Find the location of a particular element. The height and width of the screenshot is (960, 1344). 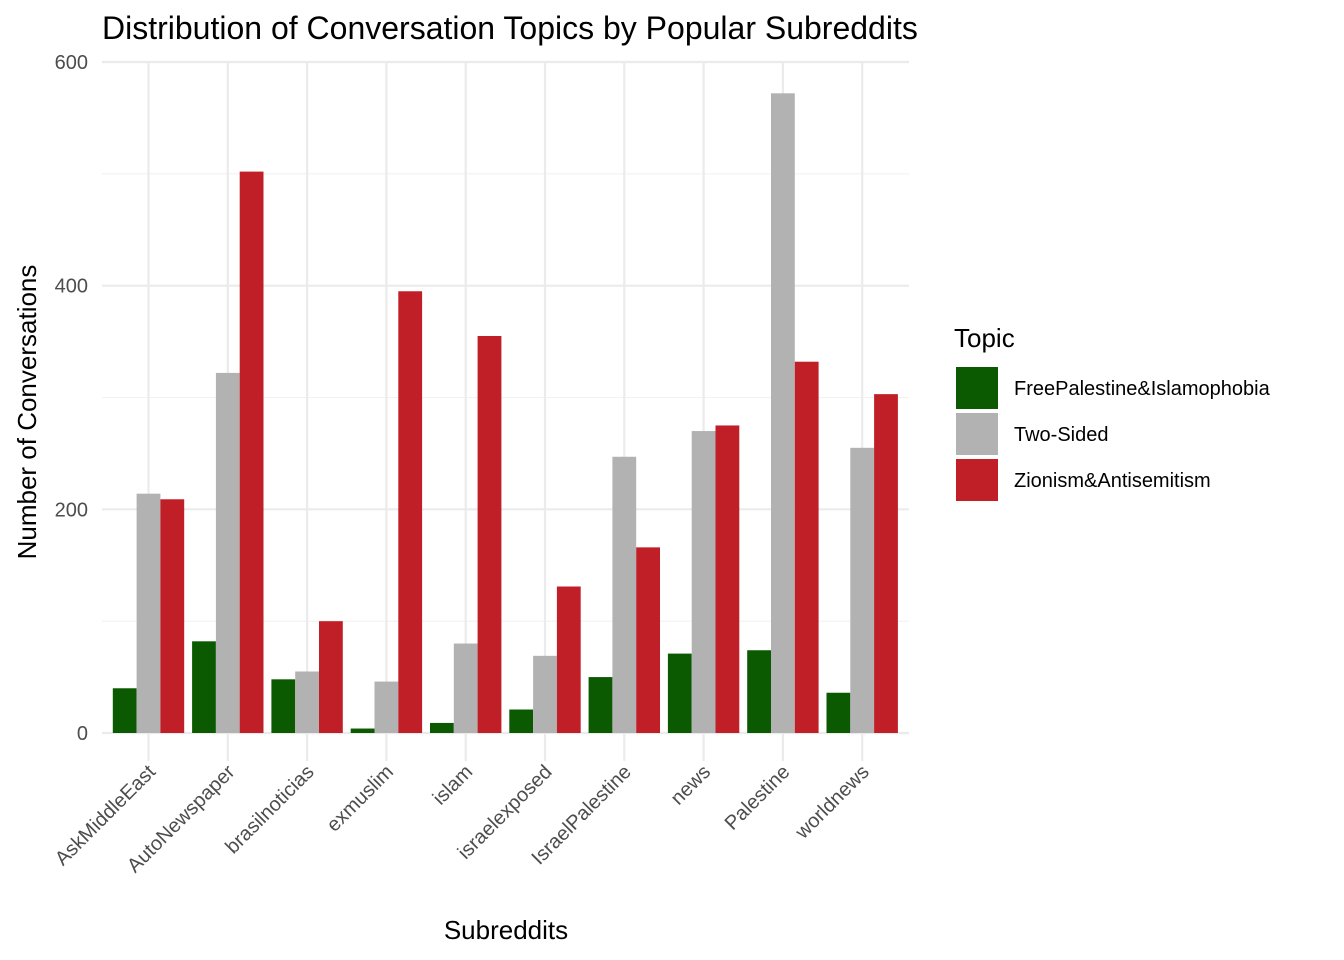

bar-AskMiddleEast-Two-Sided is located at coordinates (148, 613).